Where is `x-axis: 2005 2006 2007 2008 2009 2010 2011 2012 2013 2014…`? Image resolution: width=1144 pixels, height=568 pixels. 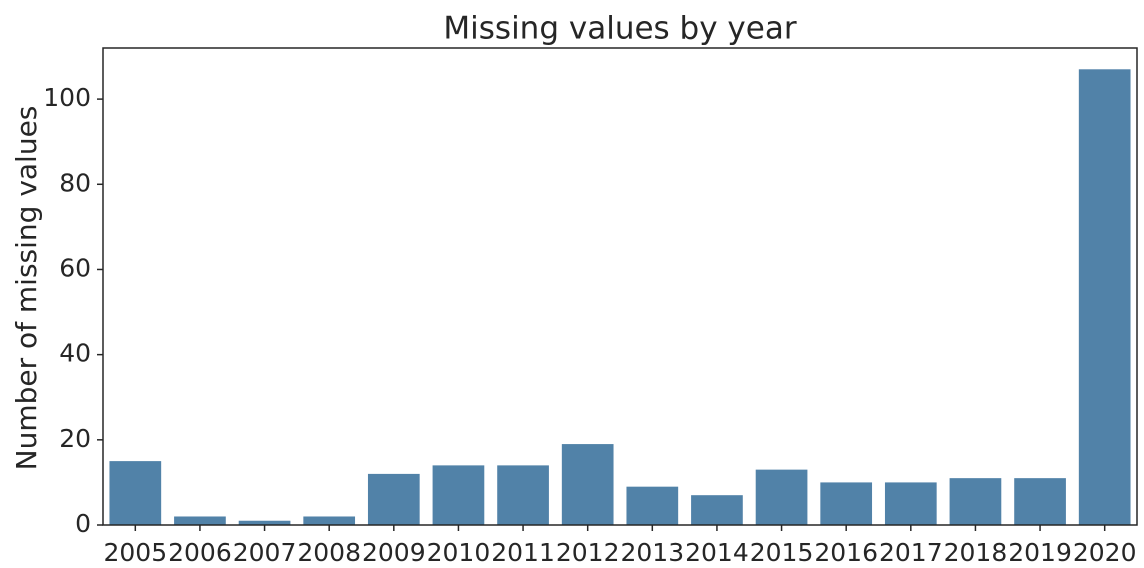
x-axis: 2005 2006 2007 2008 2009 2010 2011 2012 2013 2014… is located at coordinates (620, 546).